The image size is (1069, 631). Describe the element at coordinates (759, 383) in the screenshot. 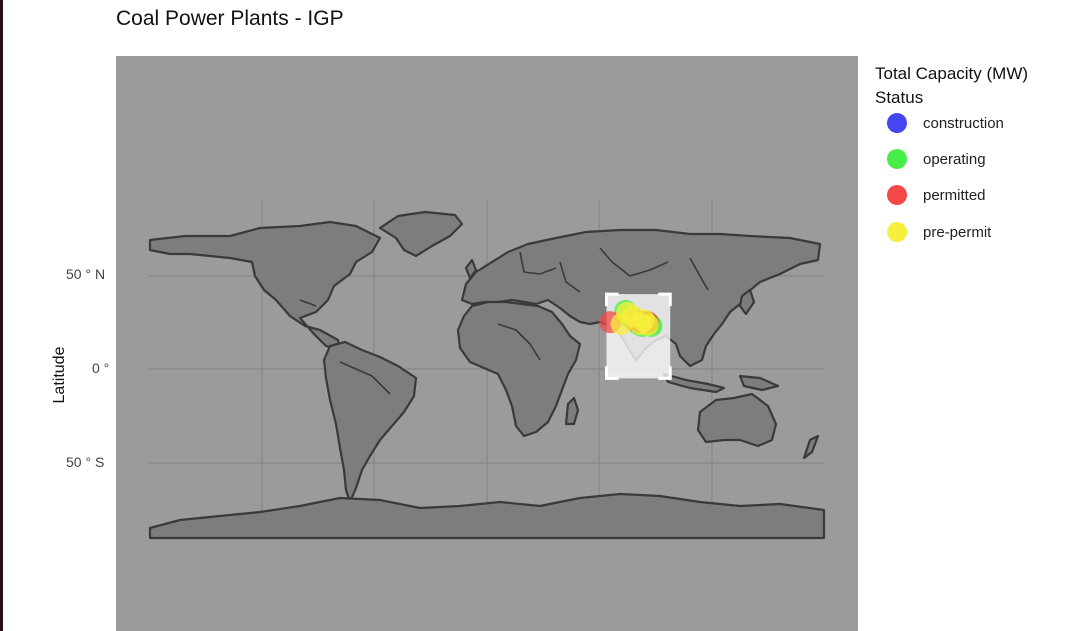

I see `land-new-guinea` at that location.